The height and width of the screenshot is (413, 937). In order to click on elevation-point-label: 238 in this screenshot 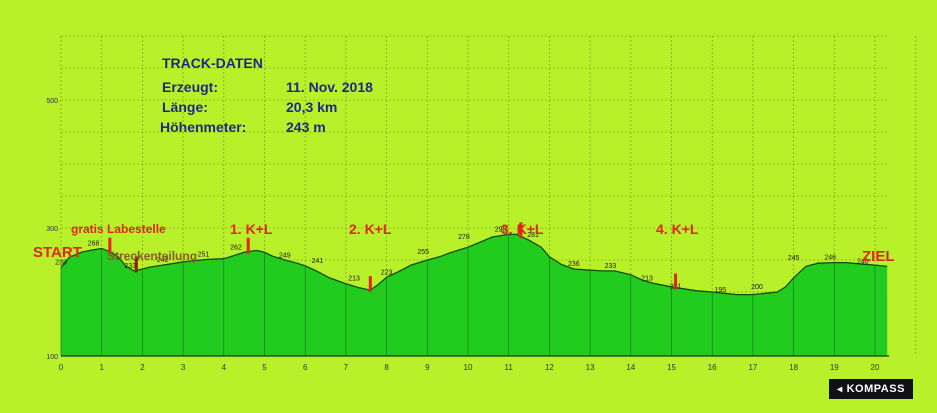, I will do `click(61, 263)`.